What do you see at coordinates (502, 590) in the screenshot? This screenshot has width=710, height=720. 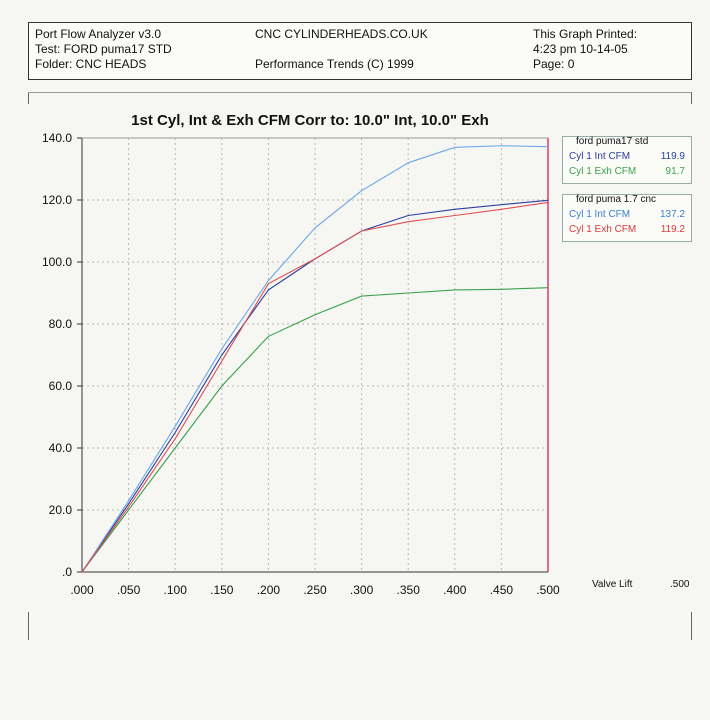 I see `x-tick-label: .450` at bounding box center [502, 590].